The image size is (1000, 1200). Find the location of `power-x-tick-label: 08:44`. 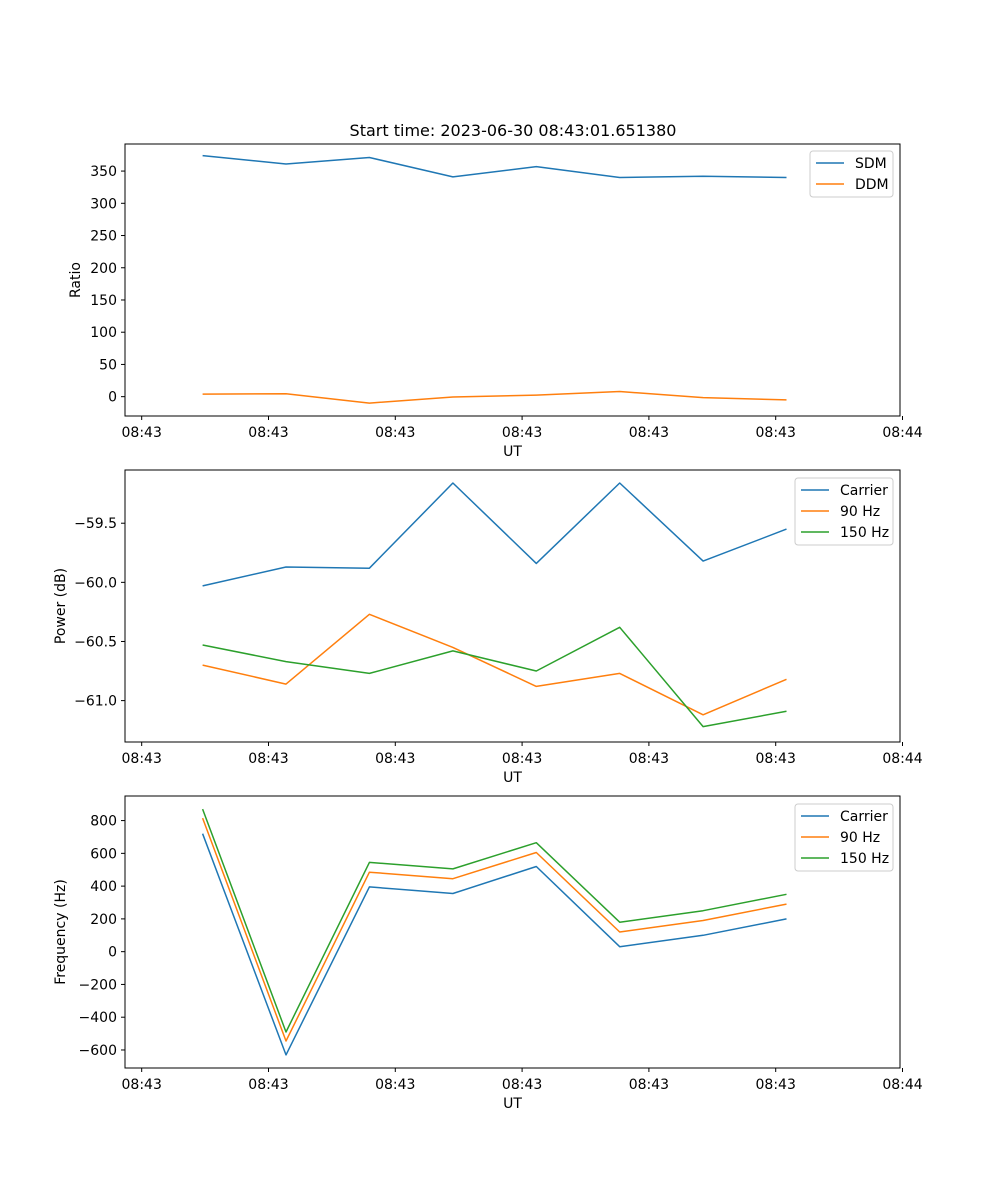

power-x-tick-label: 08:44 is located at coordinates (902, 759).